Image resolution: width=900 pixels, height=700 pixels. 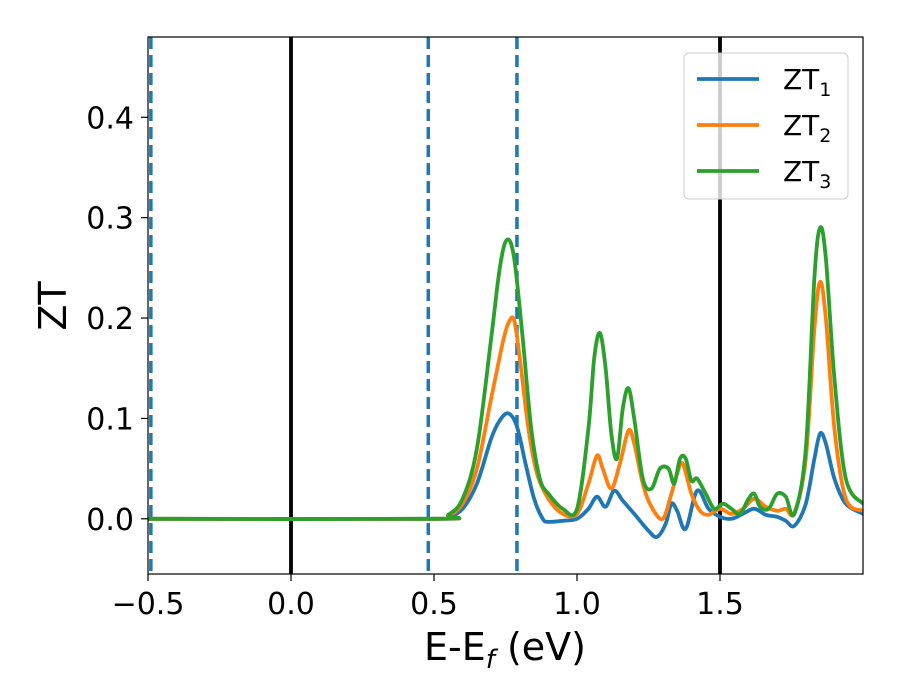 What do you see at coordinates (505, 475) in the screenshot?
I see `series-line-zt1` at bounding box center [505, 475].